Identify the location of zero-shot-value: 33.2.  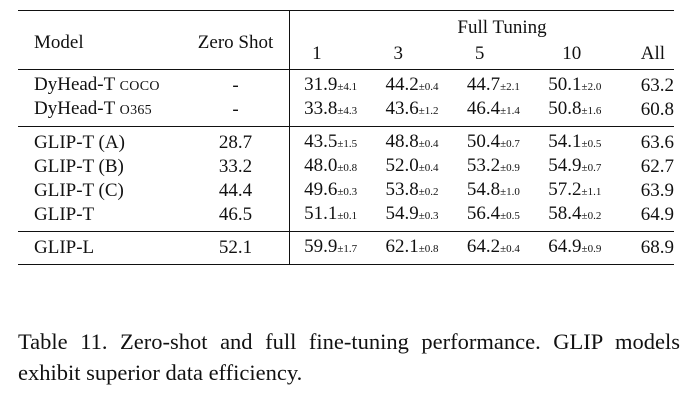
(236, 166).